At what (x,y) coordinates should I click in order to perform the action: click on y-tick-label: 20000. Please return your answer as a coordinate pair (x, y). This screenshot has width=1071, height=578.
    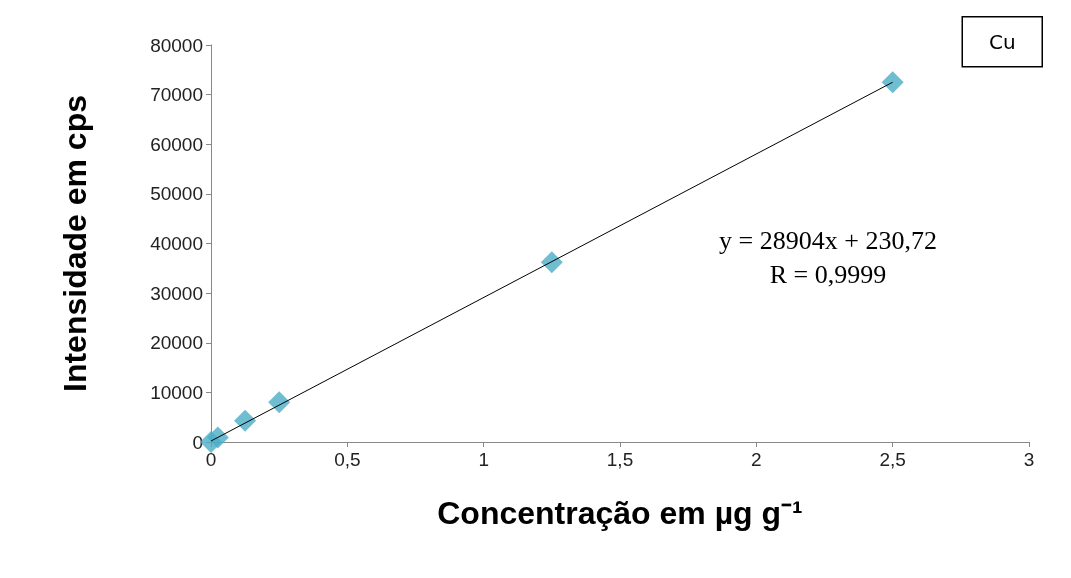
    Looking at the image, I should click on (176, 343).